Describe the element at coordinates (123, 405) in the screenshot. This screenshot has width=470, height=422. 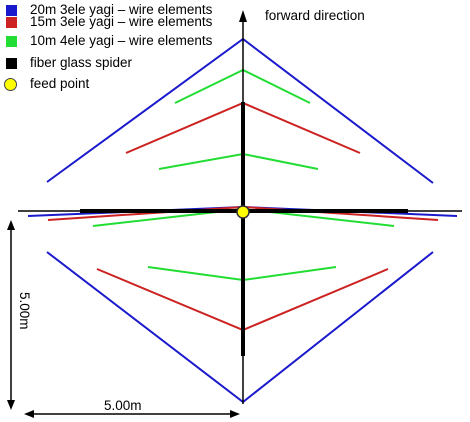
I see `width-dimension-label: 5.00m` at that location.